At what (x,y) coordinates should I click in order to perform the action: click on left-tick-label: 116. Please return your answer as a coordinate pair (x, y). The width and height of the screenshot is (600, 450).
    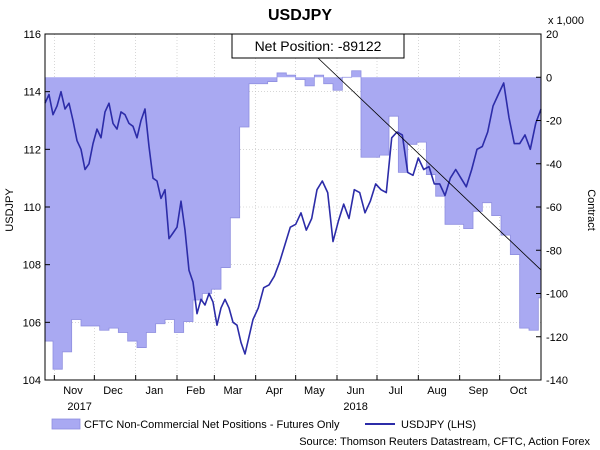
    Looking at the image, I should click on (32, 35).